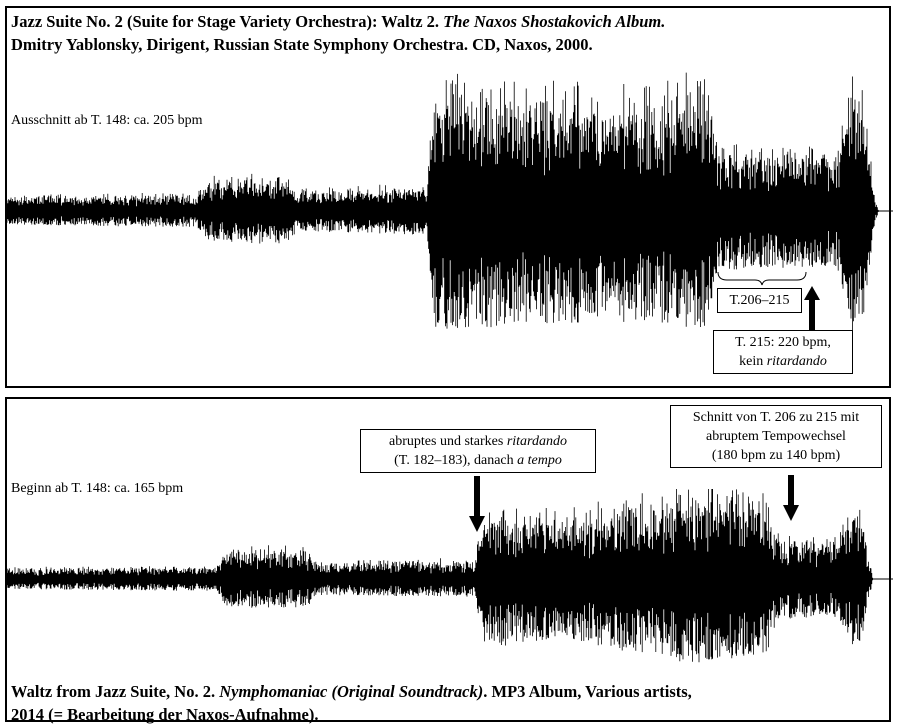  Describe the element at coordinates (351, 691) in the screenshot. I see `bottom-title-album: Nymphomaniac (Original Soundtrack)` at that location.